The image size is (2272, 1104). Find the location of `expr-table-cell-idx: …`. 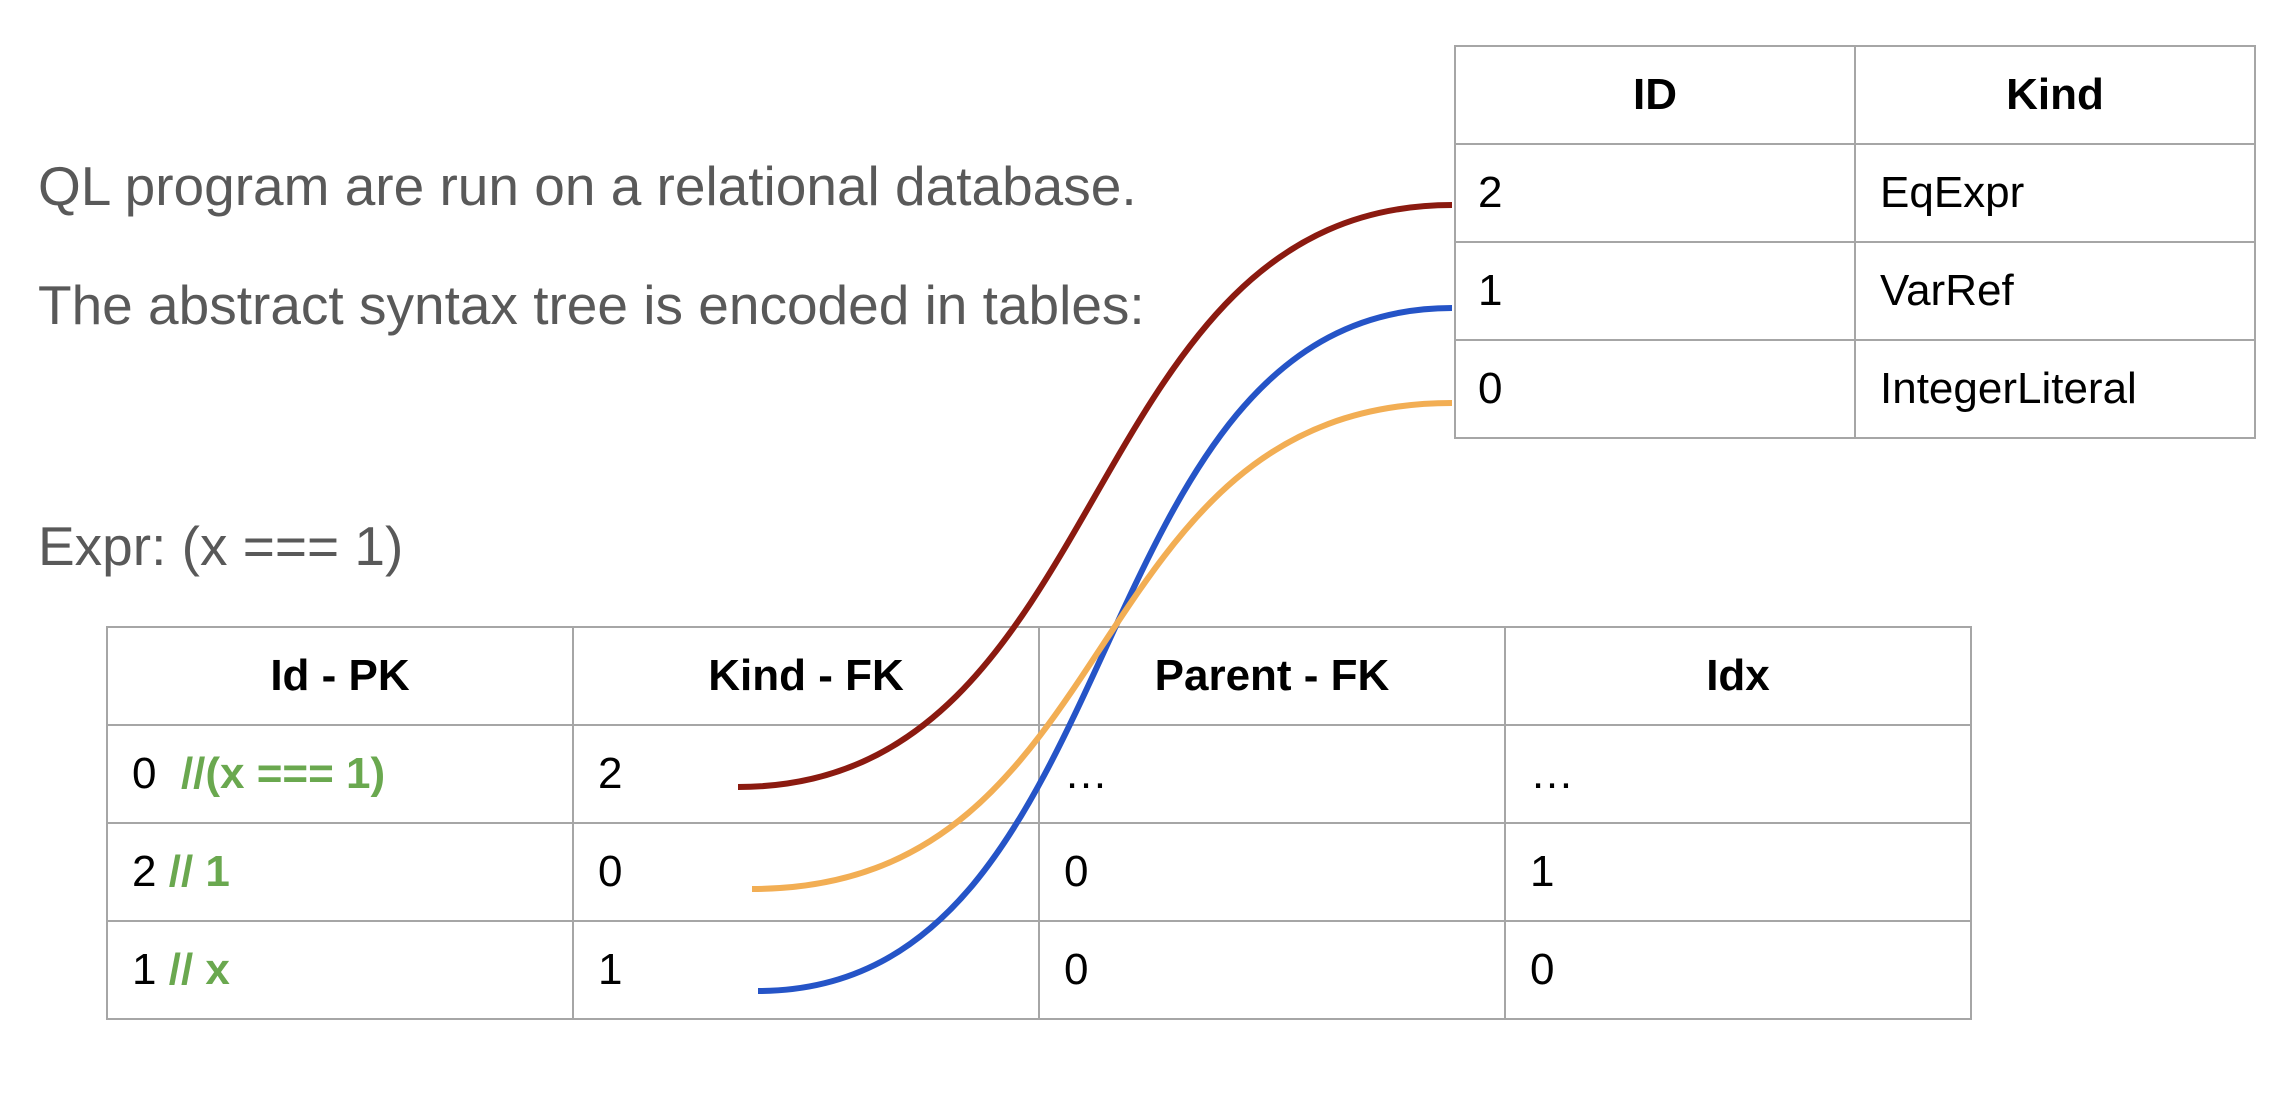

expr-table-cell-idx: … is located at coordinates (1738, 774).